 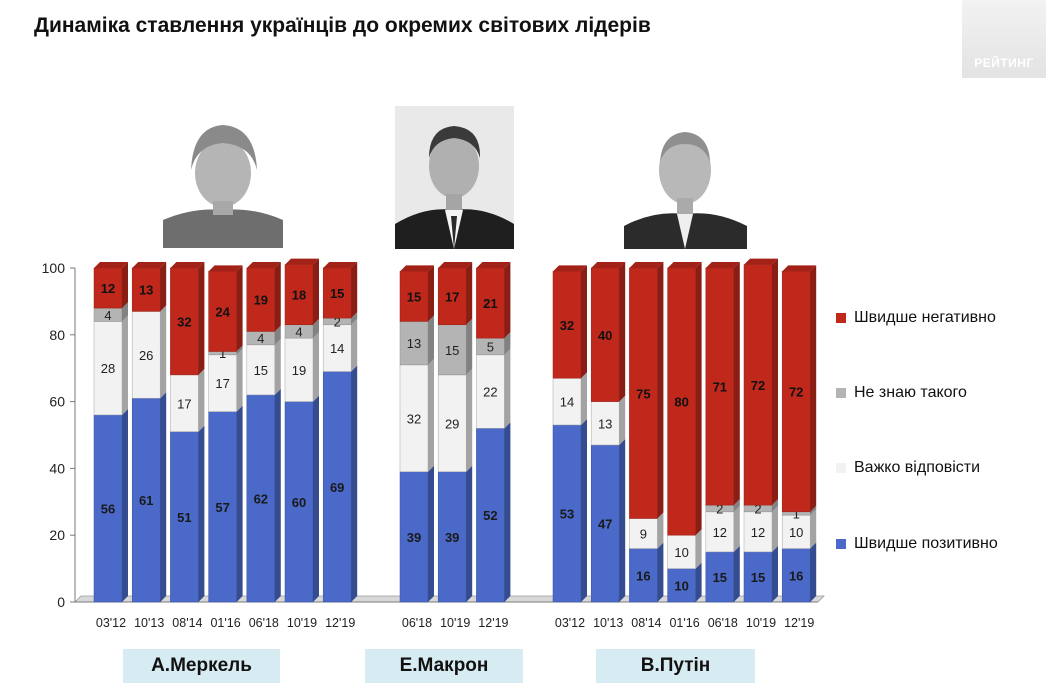 I want to click on legend-item-hard-to-say: Важко відповісти, so click(x=908, y=468).